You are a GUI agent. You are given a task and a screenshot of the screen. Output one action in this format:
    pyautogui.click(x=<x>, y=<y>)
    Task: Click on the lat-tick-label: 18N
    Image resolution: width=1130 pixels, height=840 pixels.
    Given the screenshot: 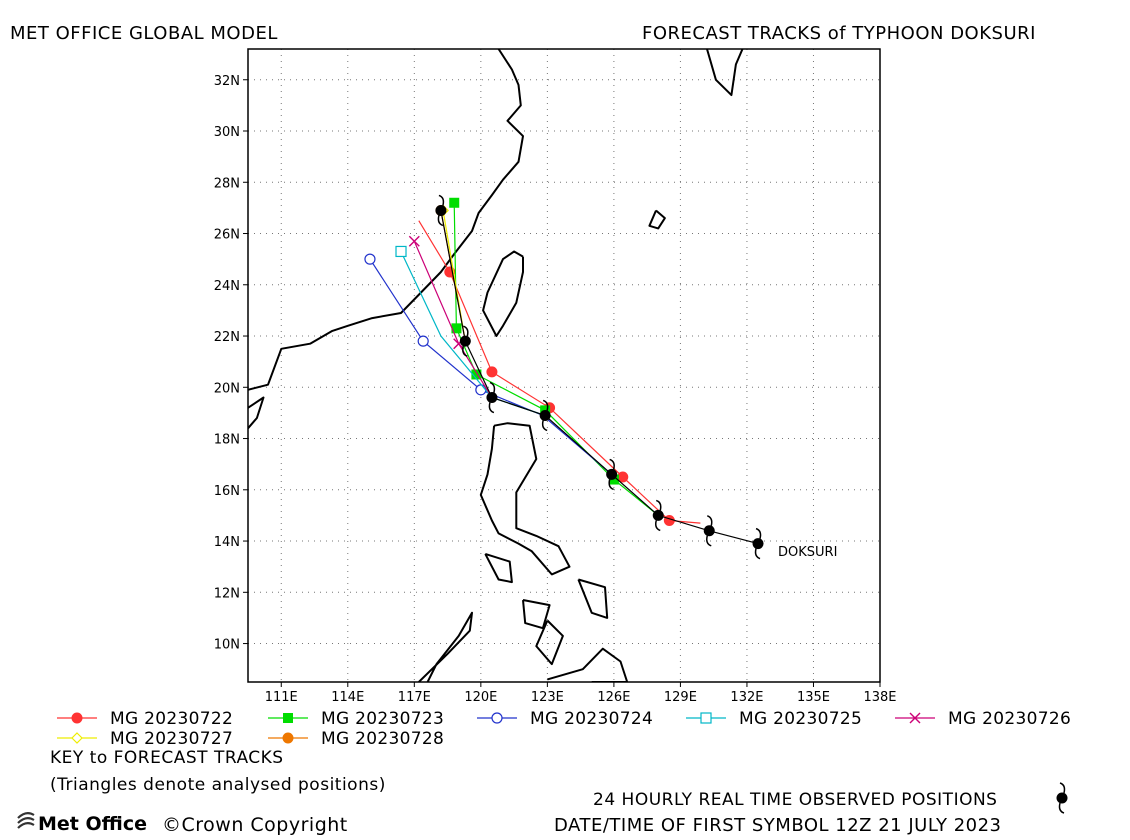 What is the action you would take?
    pyautogui.click(x=227, y=440)
    